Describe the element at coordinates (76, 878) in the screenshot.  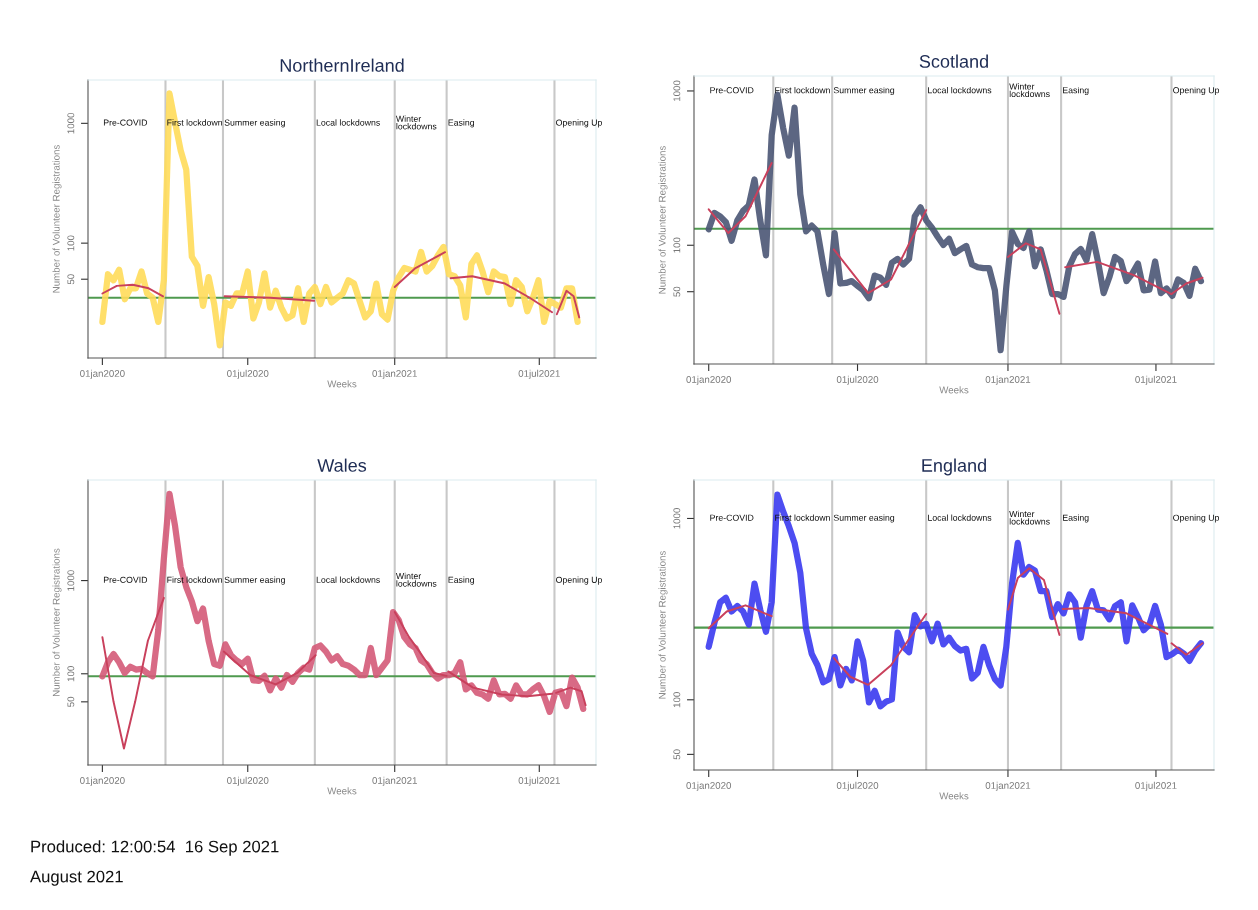
I see `text: August 2021` at that location.